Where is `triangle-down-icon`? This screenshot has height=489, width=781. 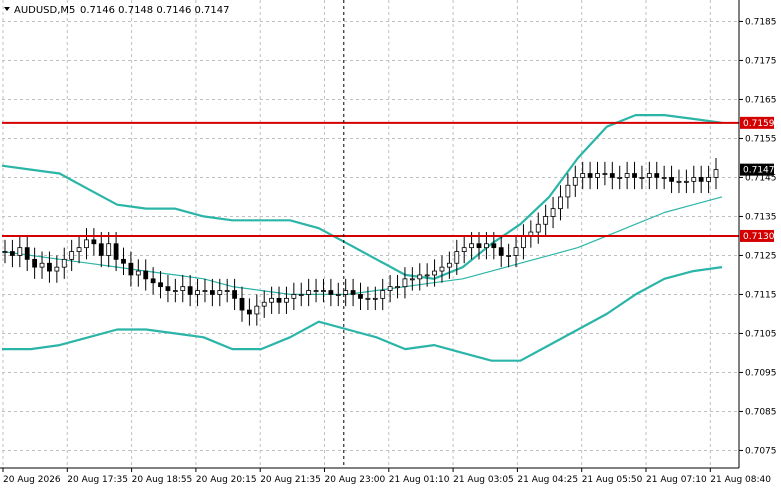
triangle-down-icon is located at coordinates (7, 9).